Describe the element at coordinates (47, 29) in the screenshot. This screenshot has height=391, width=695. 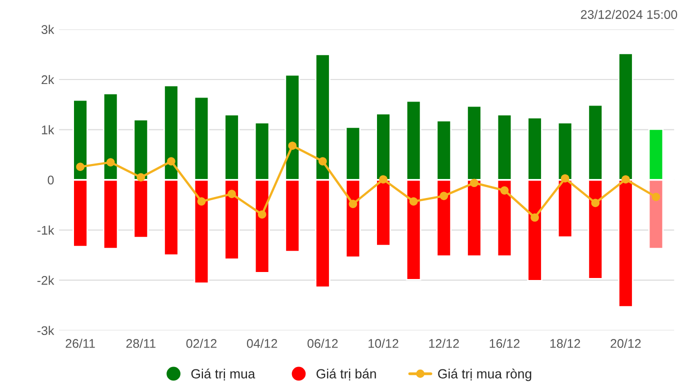
I see `y-tick-label: 3k` at that location.